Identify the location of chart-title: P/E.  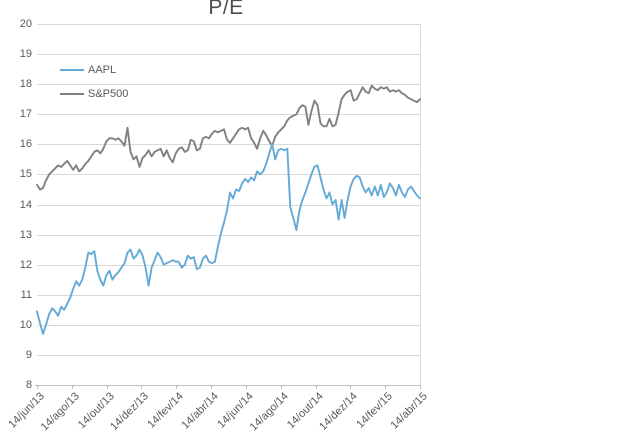
(226, 9).